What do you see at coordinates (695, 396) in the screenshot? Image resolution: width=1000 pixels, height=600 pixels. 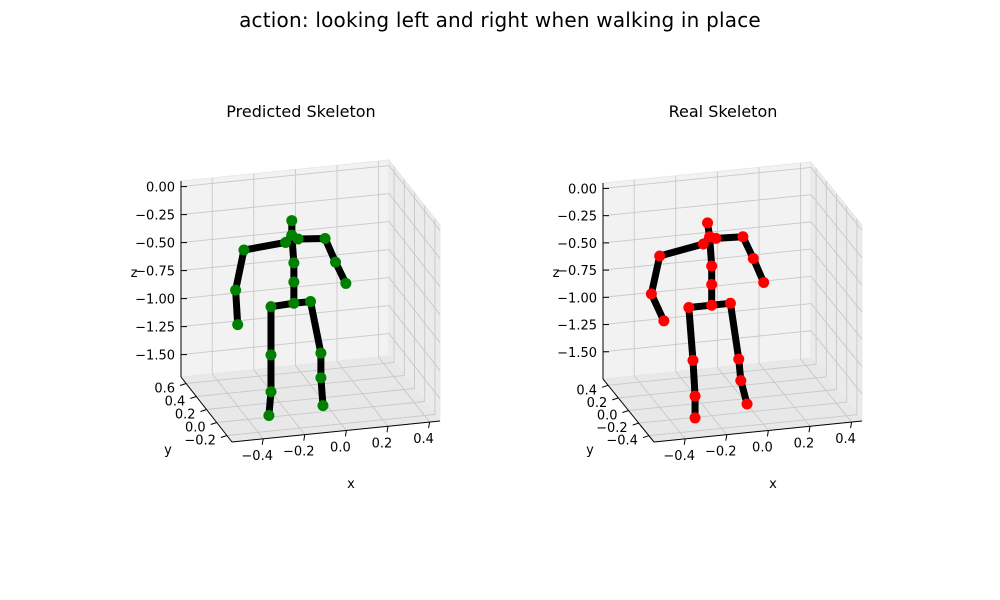 I see `joint-ankle_l` at bounding box center [695, 396].